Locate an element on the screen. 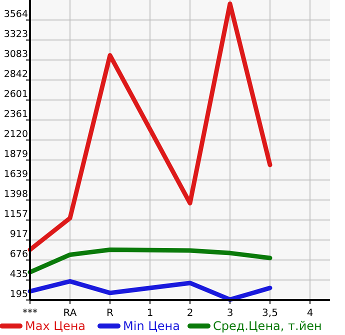  y-tick-label: 195 is located at coordinates (19, 294).